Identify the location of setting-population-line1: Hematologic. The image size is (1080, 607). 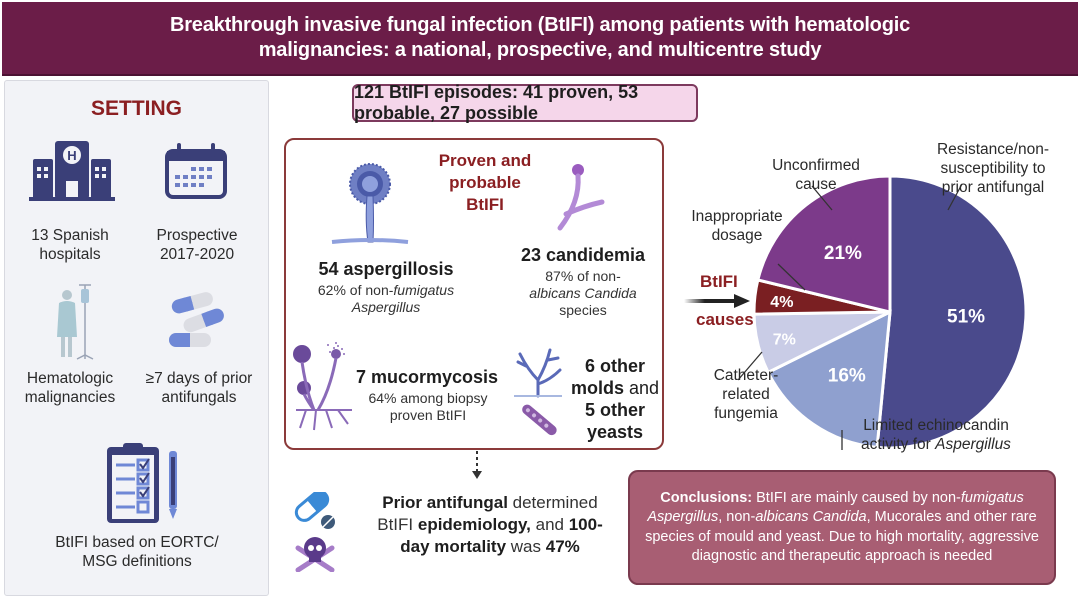
(70, 378).